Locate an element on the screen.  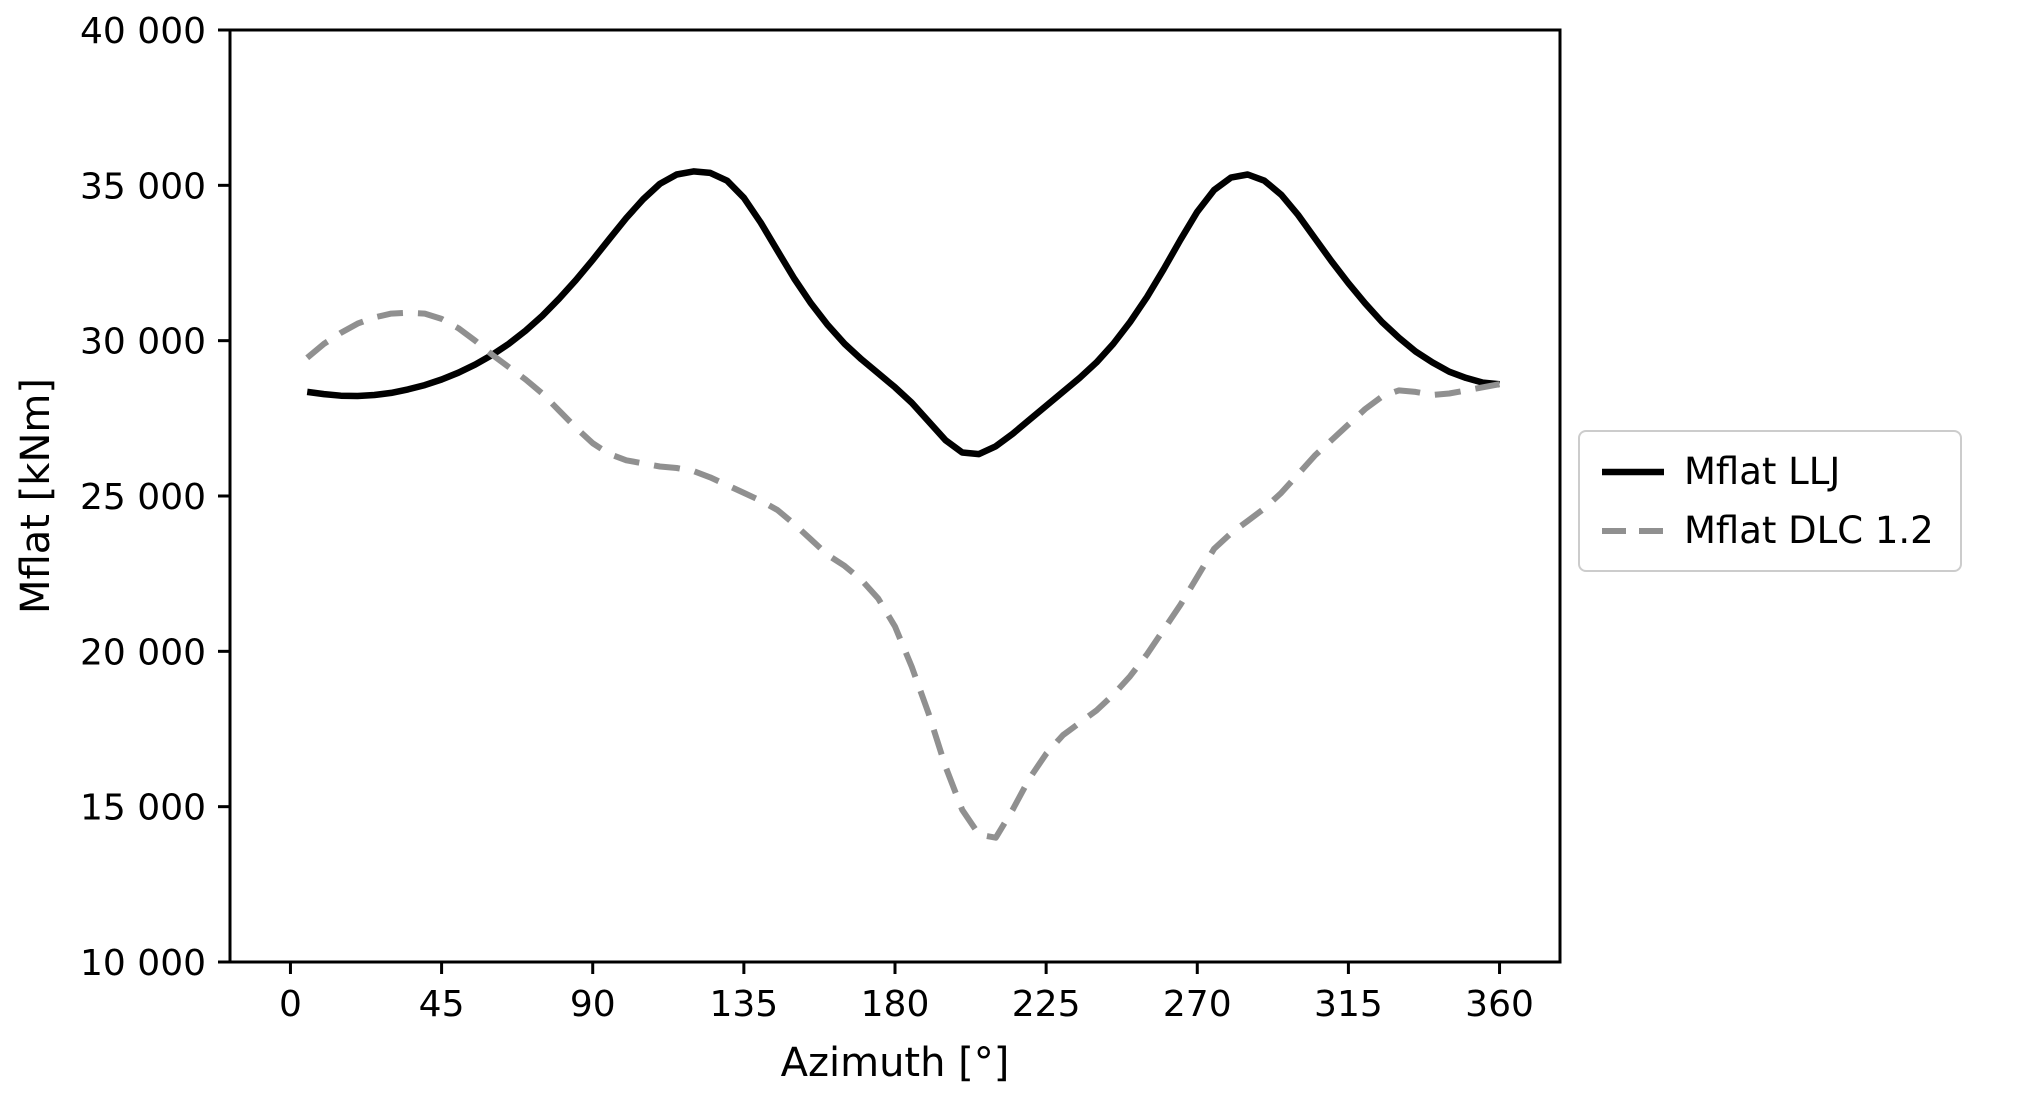
y-tick-label: 25 000 is located at coordinates (143, 497).